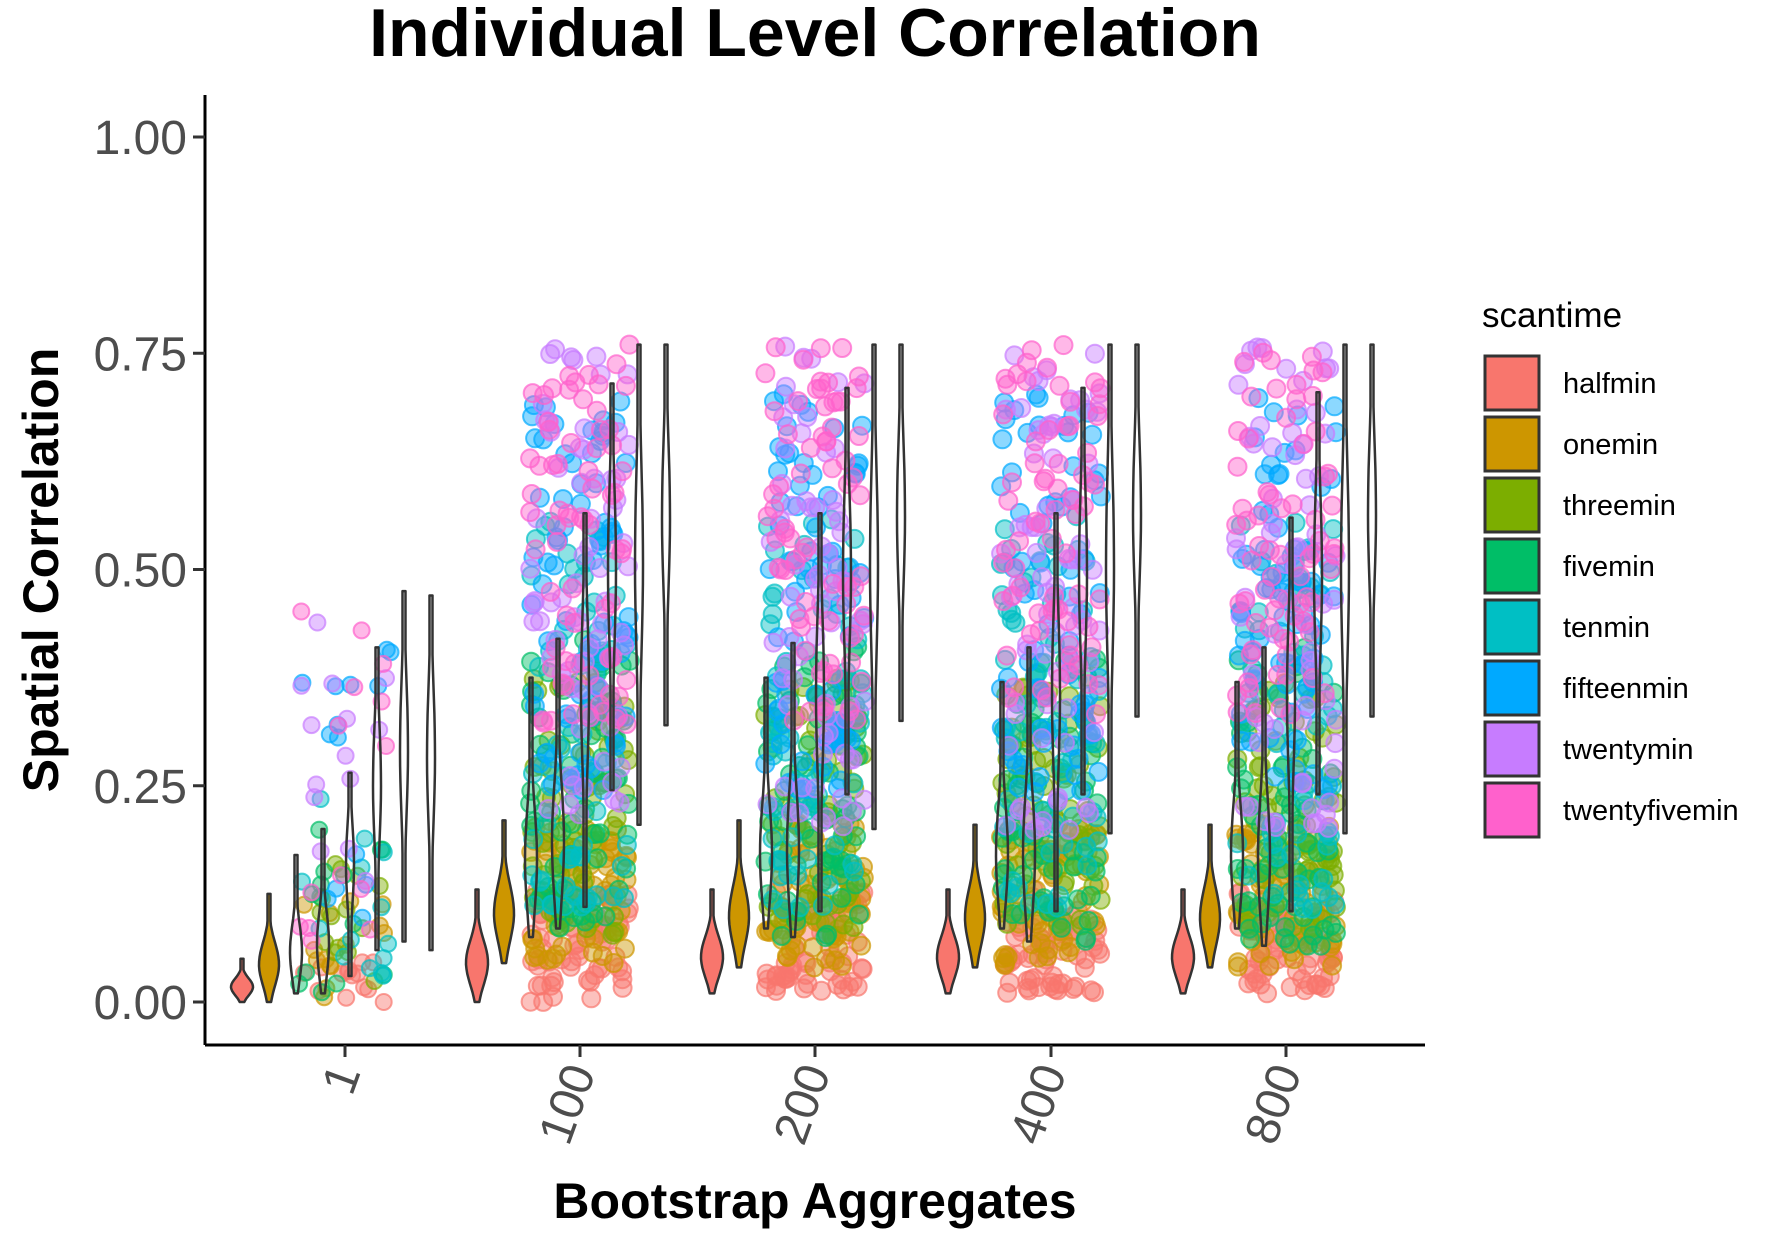  Describe the element at coordinates (1512, 749) in the screenshot. I see `legend-key-twentymin` at that location.